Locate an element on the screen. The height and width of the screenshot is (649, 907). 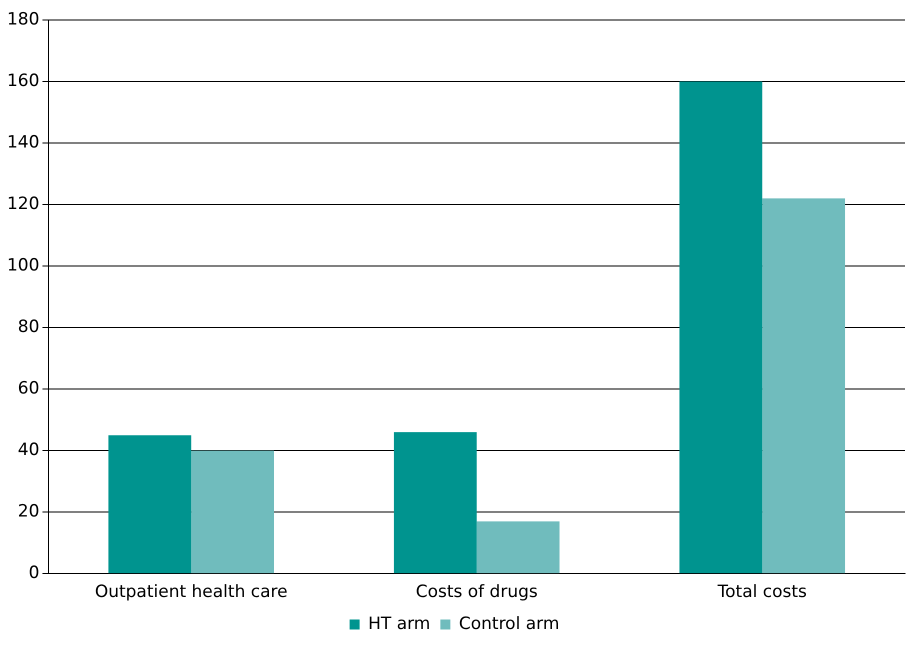
x-tick-label: Total costs is located at coordinates (761, 592).